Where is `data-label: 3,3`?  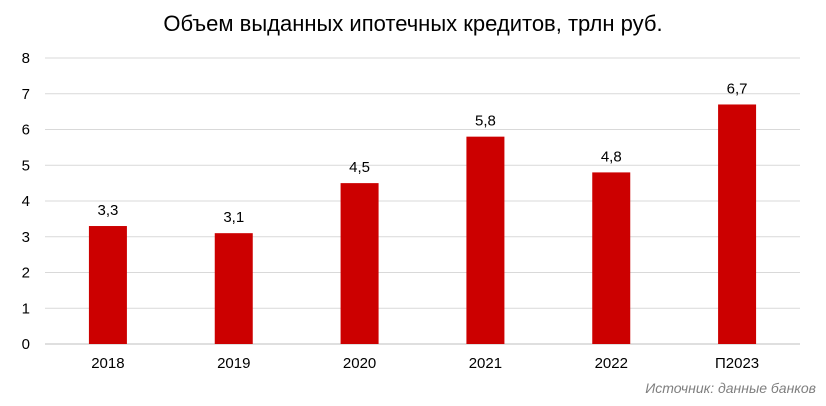 data-label: 3,3 is located at coordinates (107, 210).